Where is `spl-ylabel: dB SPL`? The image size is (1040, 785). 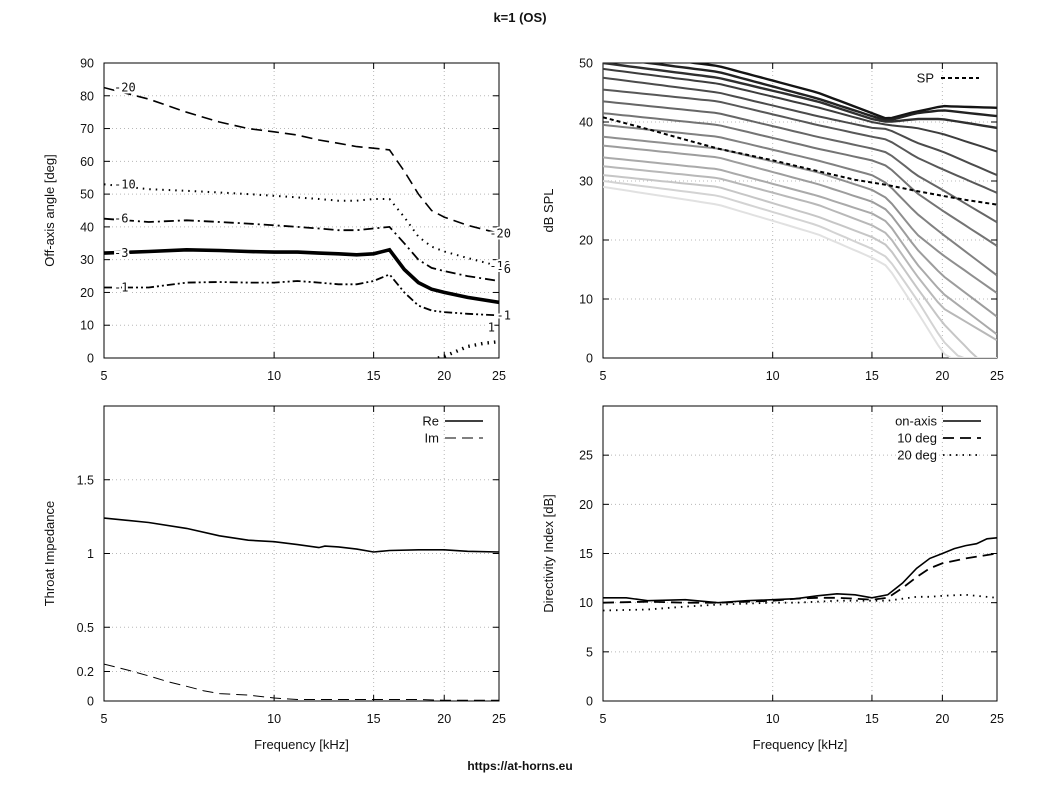
spl-ylabel: dB SPL is located at coordinates (548, 210).